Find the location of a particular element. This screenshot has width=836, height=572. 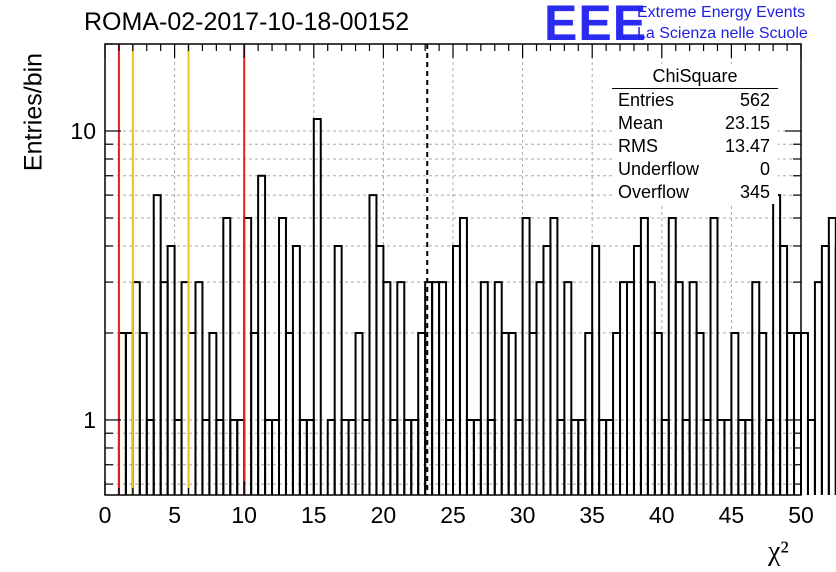

y-tick-label: 1 is located at coordinates (89, 420).